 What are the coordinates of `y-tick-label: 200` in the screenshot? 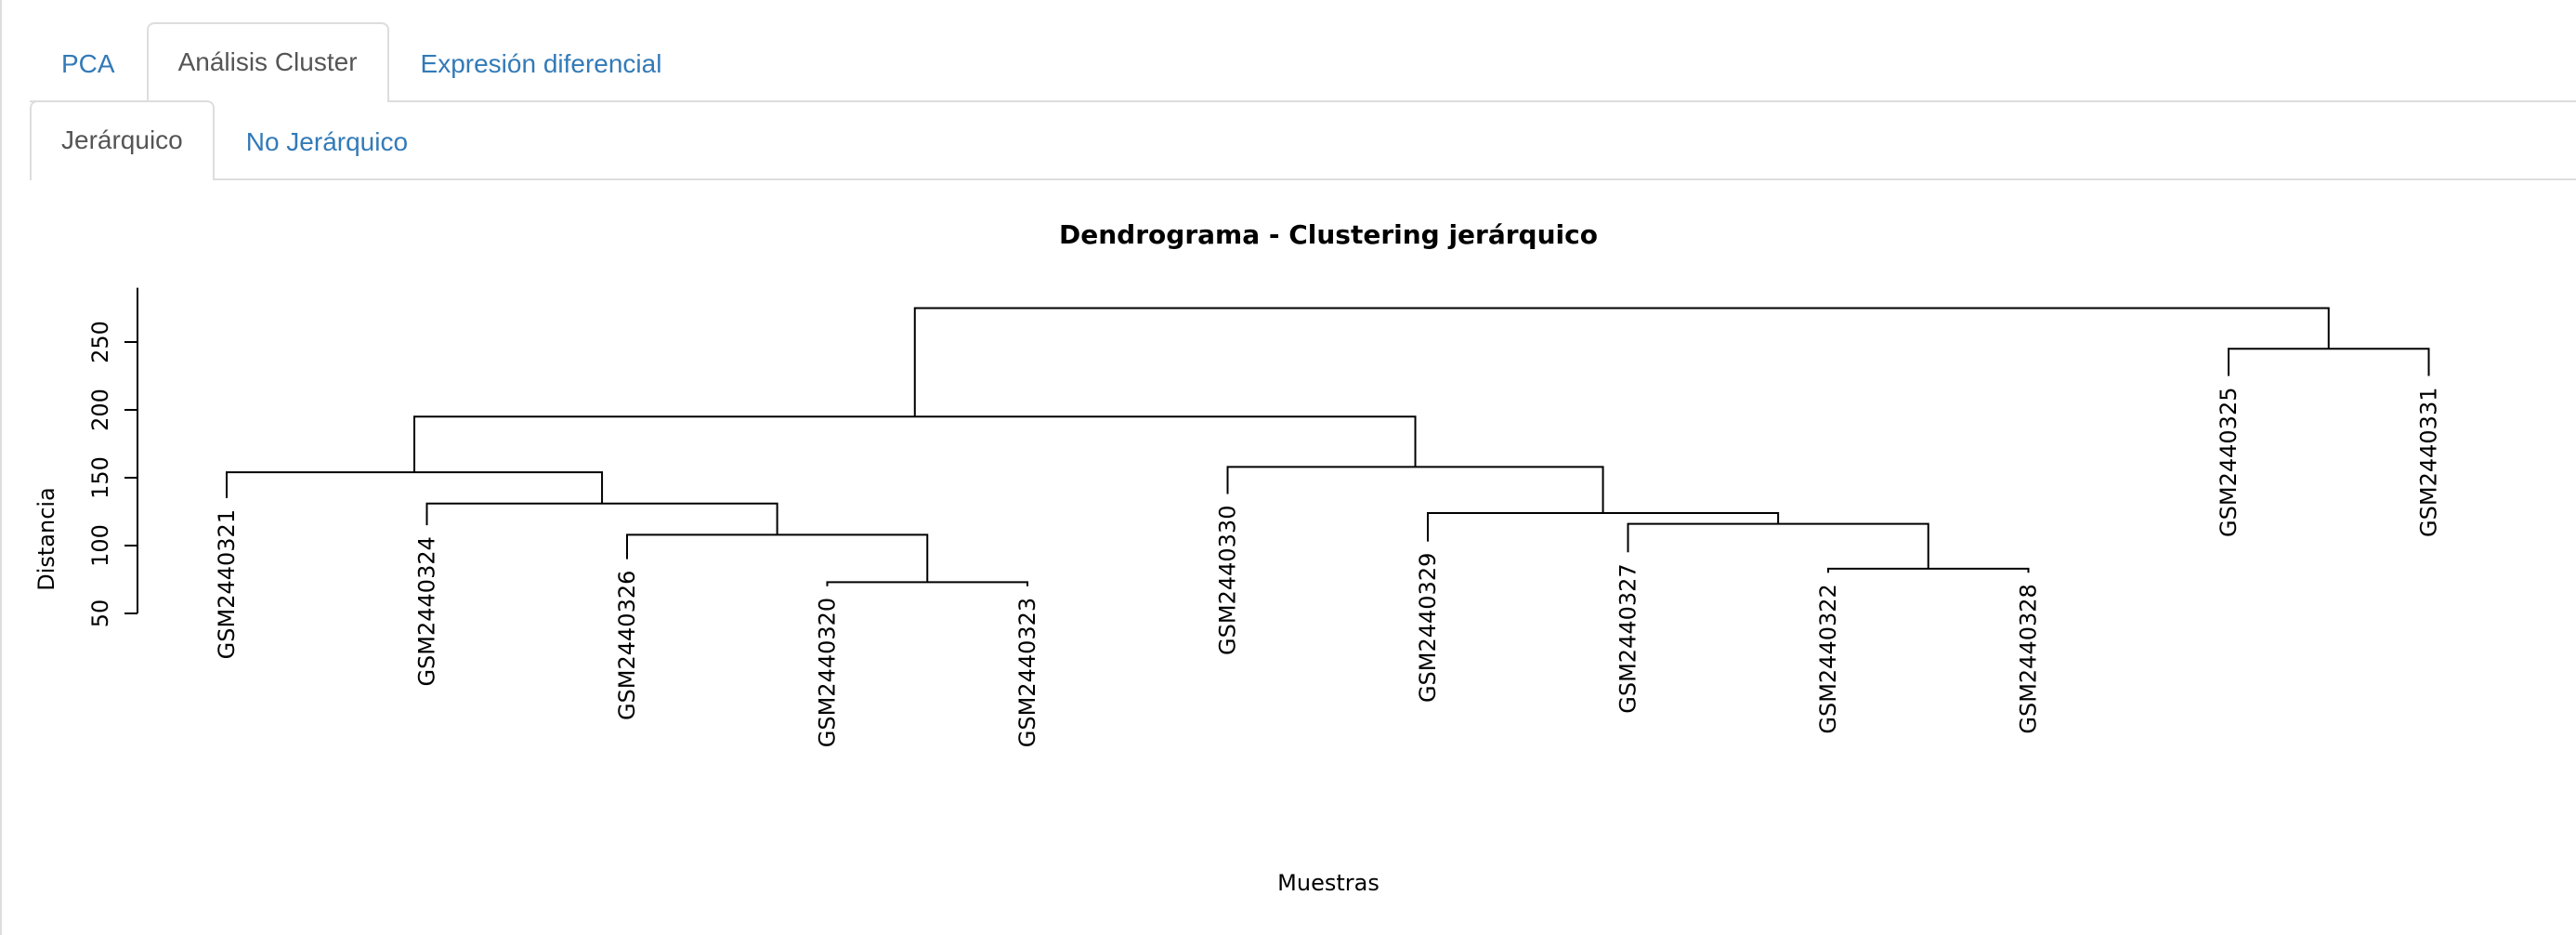 It's located at (100, 409).